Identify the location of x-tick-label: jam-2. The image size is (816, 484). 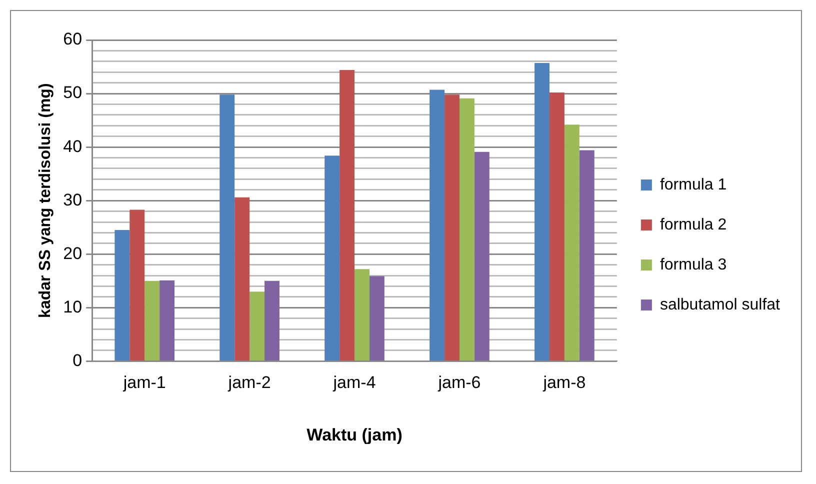
(249, 382).